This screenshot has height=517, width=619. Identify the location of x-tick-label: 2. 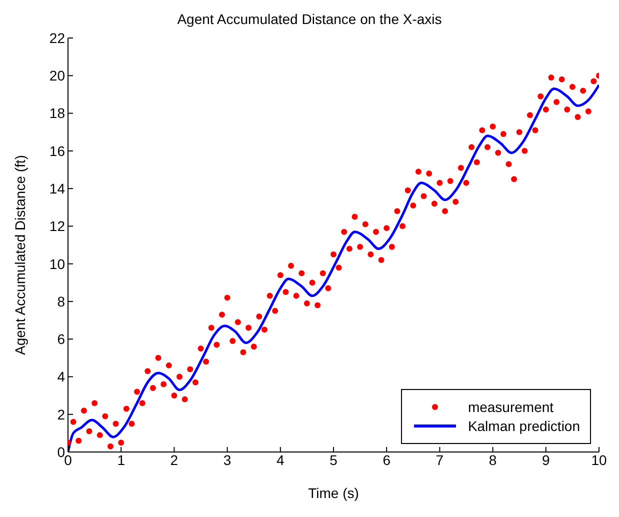
(174, 460).